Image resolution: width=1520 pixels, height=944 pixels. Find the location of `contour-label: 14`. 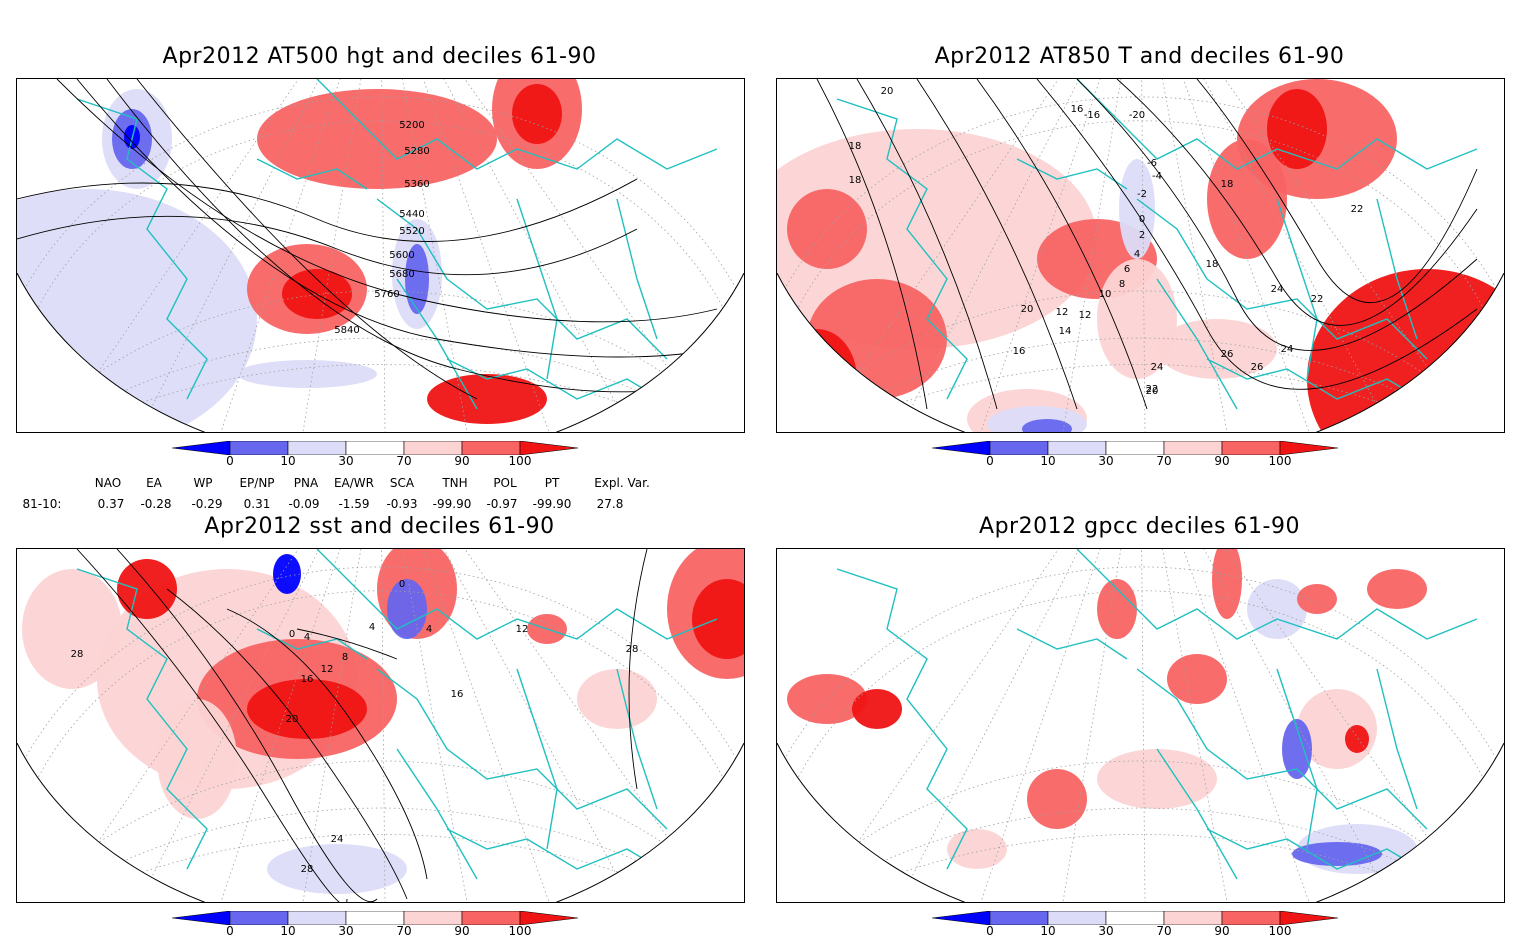

contour-label: 14 is located at coordinates (1065, 331).